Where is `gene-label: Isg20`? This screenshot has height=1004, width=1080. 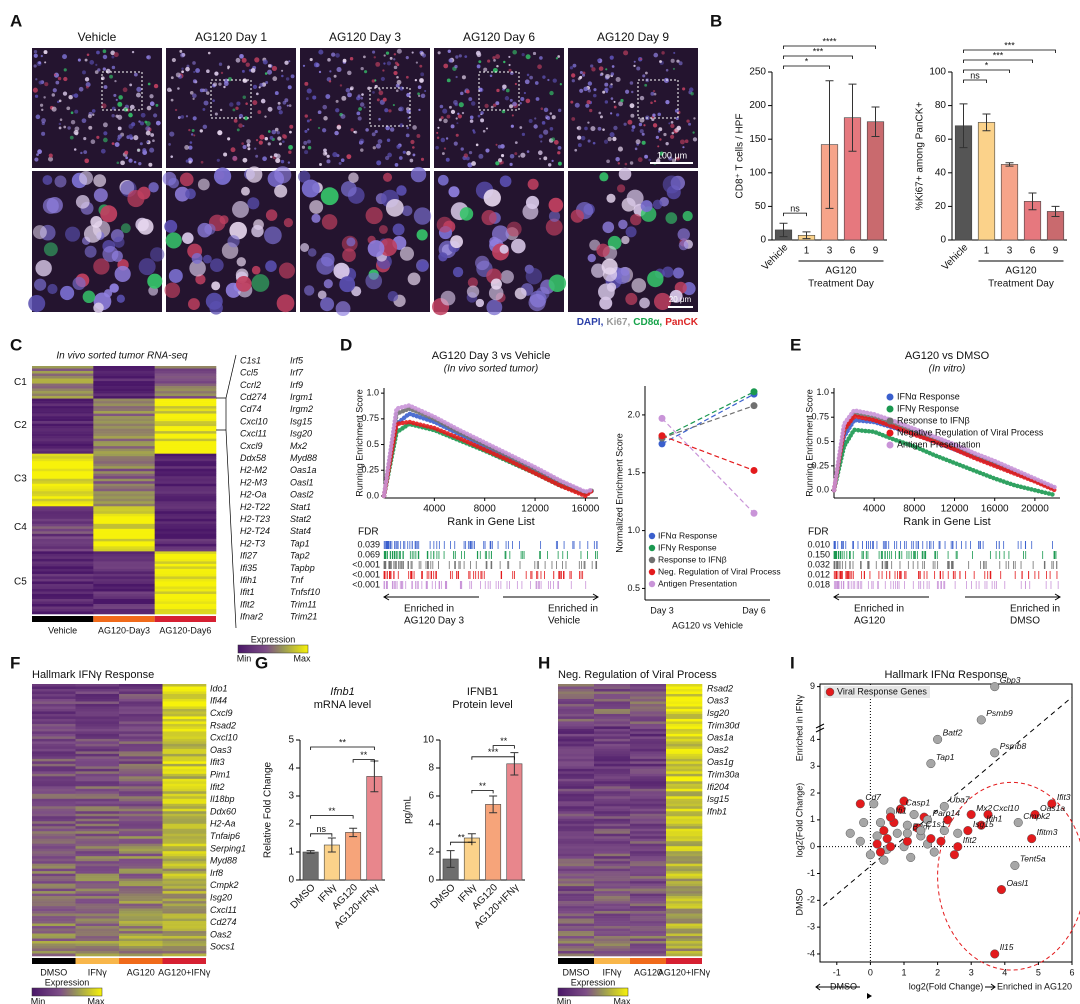
gene-label: Isg20 is located at coordinates (301, 434).